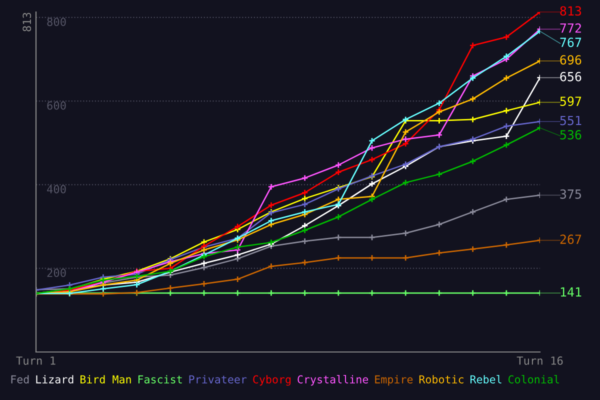  What do you see at coordinates (333, 380) in the screenshot?
I see `text: Crystalline` at bounding box center [333, 380].